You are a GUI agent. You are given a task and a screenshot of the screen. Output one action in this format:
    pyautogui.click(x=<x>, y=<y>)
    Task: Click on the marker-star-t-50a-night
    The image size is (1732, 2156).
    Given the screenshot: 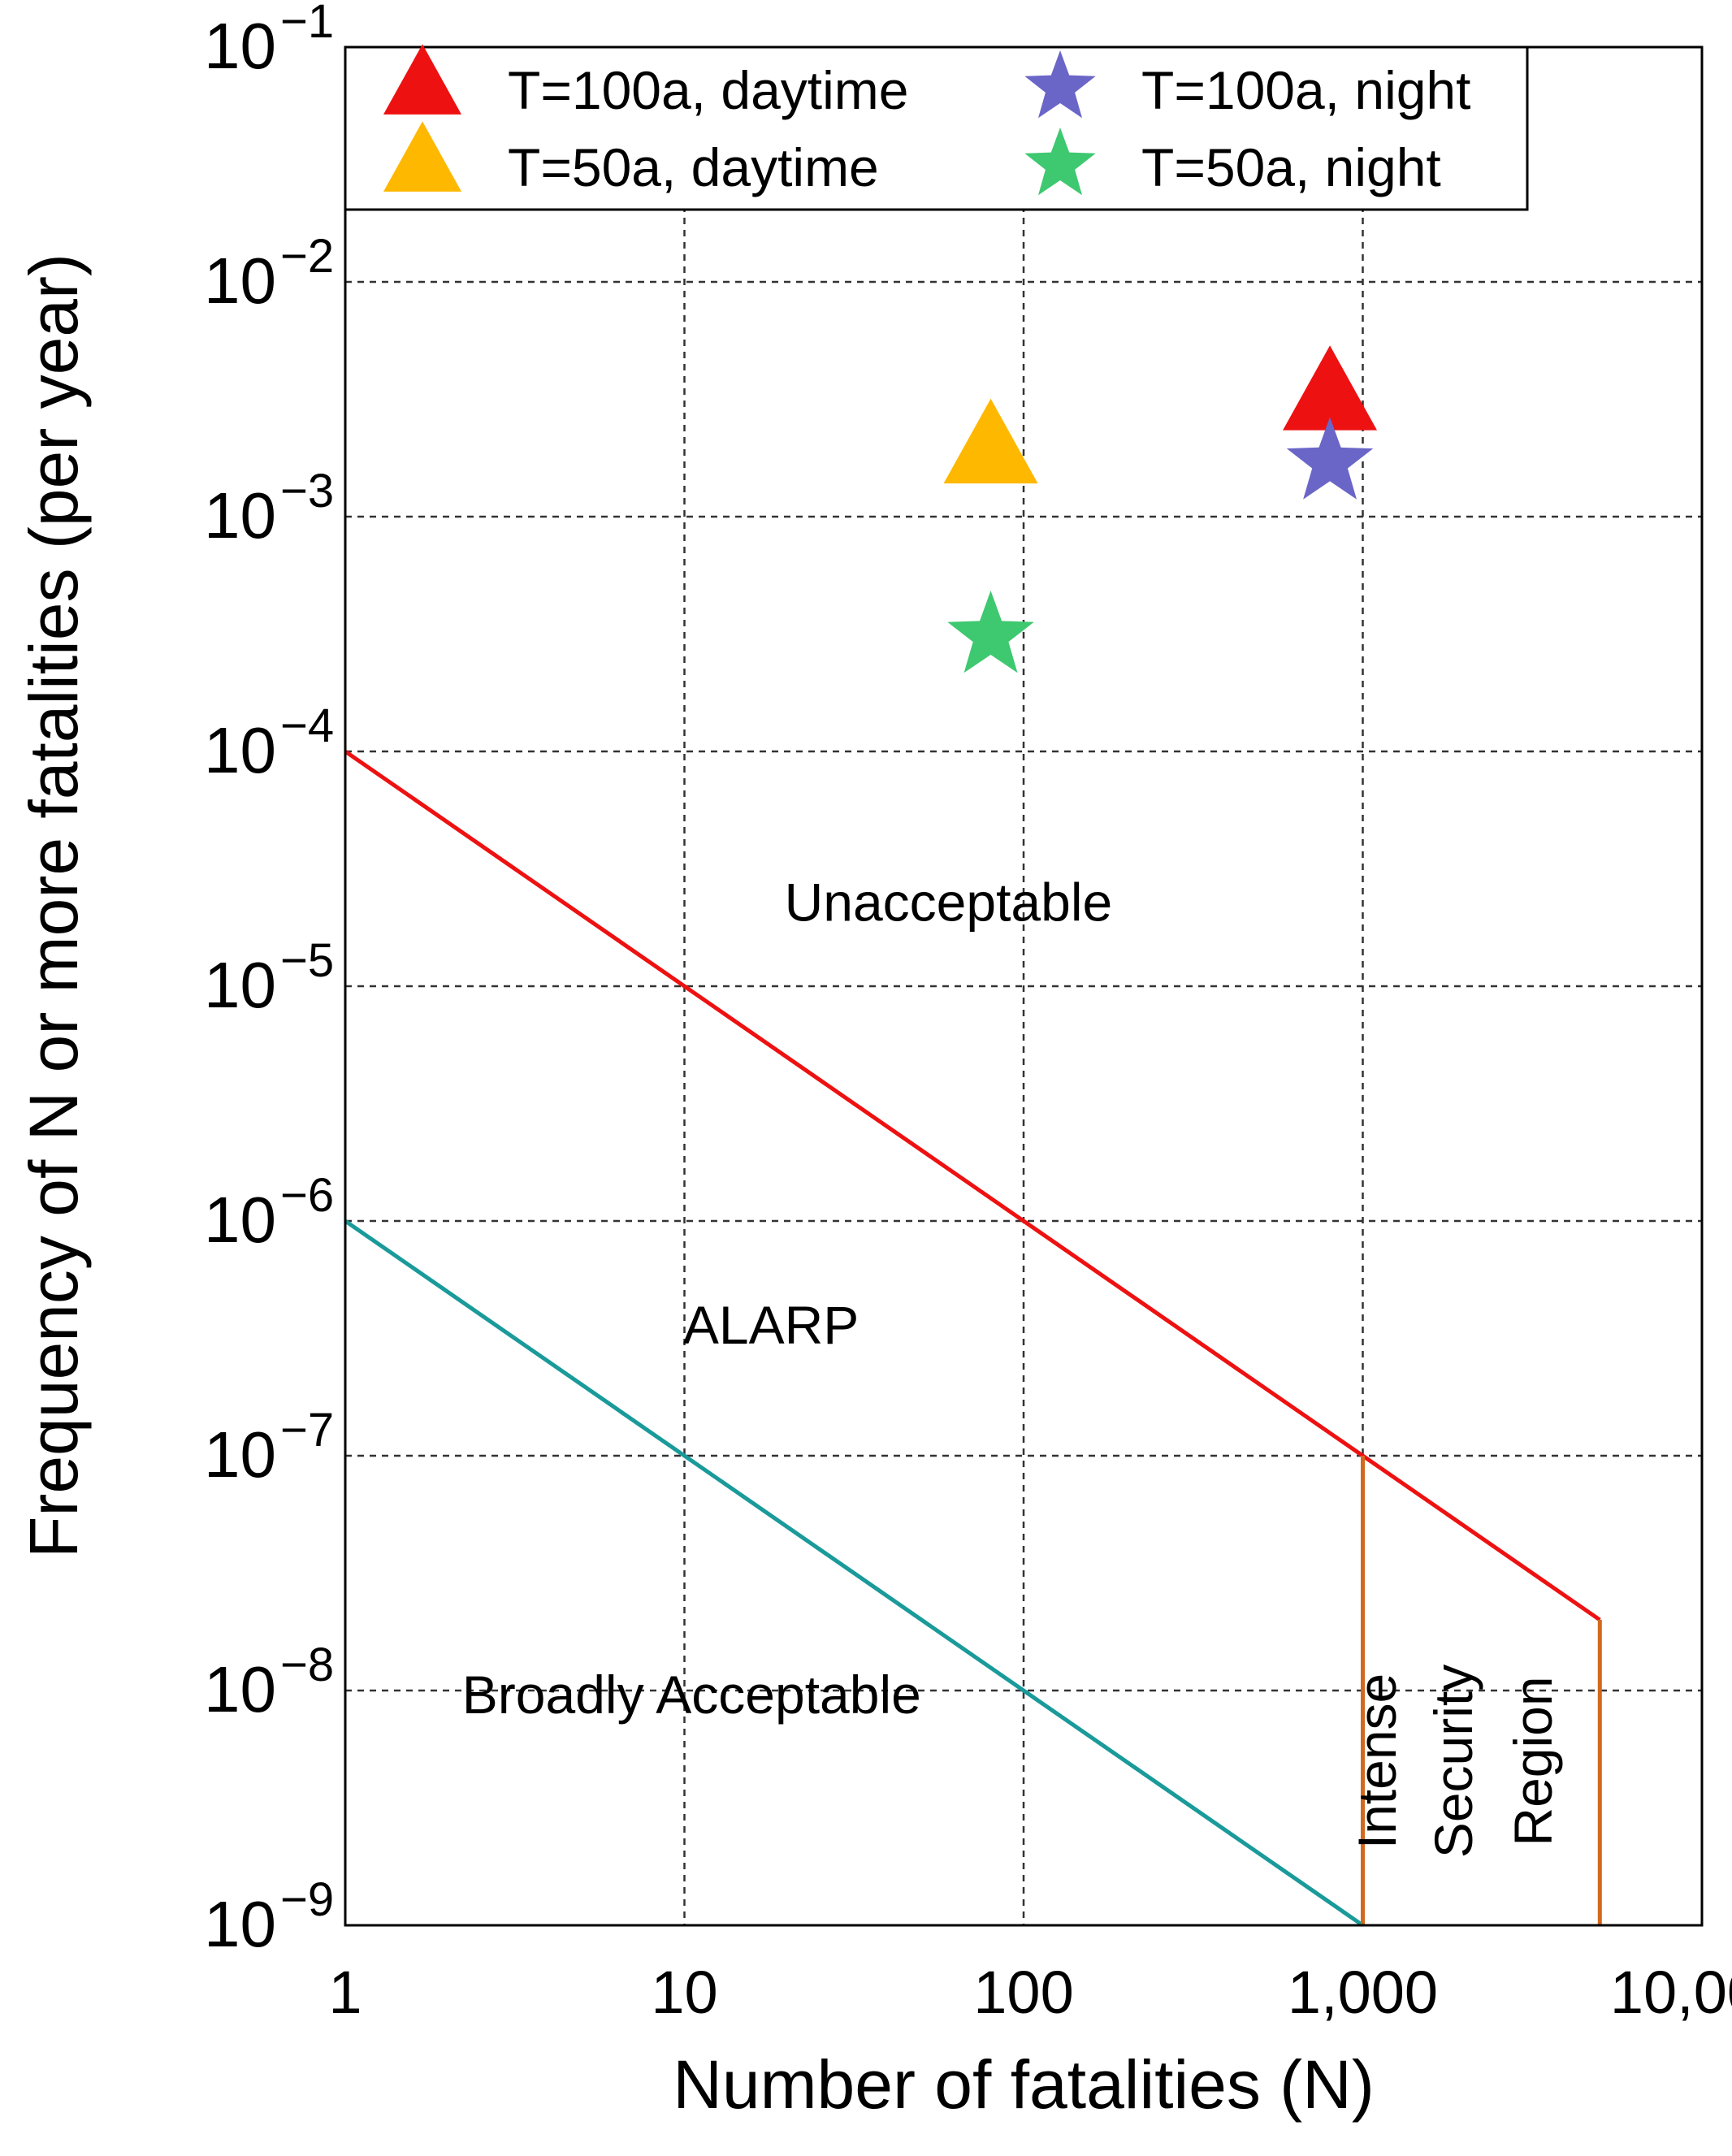 What is the action you would take?
    pyautogui.click(x=991, y=632)
    